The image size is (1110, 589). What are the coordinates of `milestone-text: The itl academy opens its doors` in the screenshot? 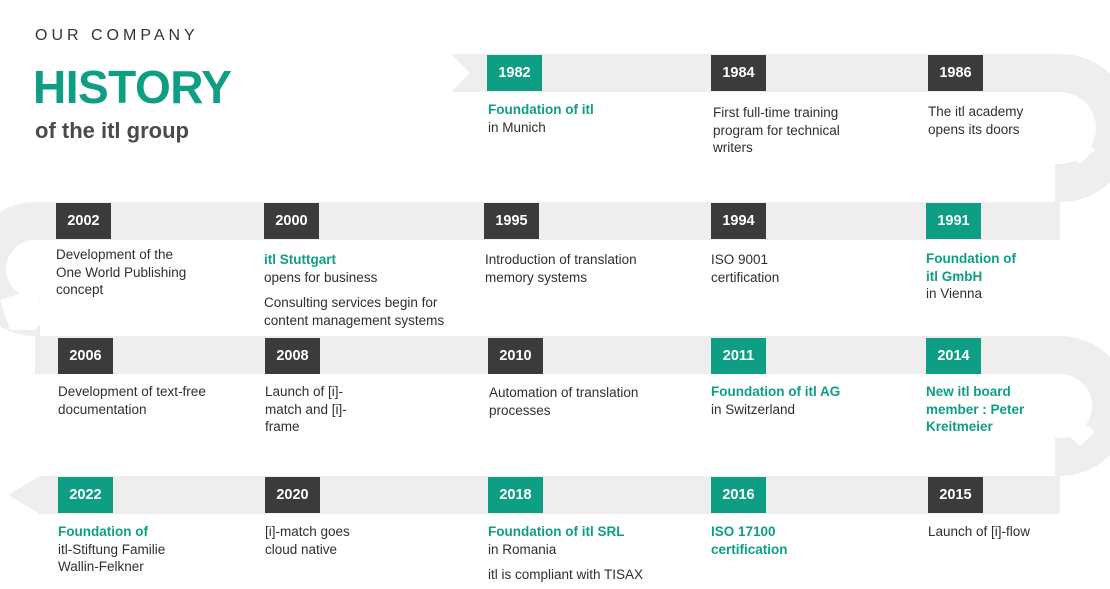 It's located at (976, 120).